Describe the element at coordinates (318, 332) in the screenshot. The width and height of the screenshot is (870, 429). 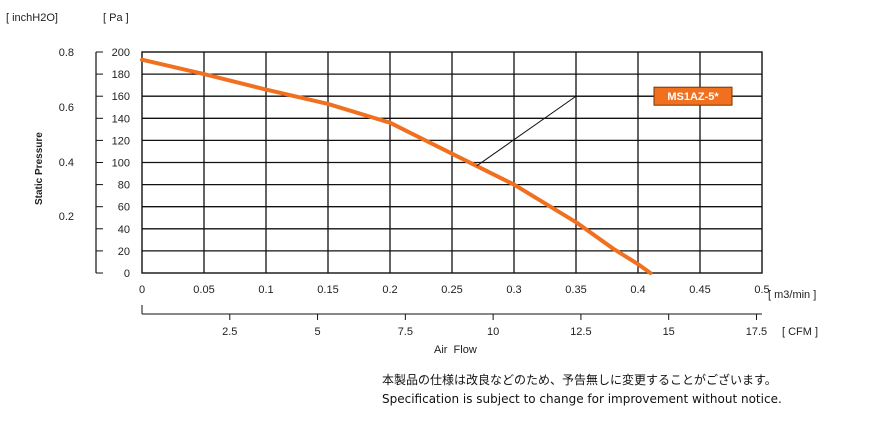
I see `x2-tick-label: 5` at that location.